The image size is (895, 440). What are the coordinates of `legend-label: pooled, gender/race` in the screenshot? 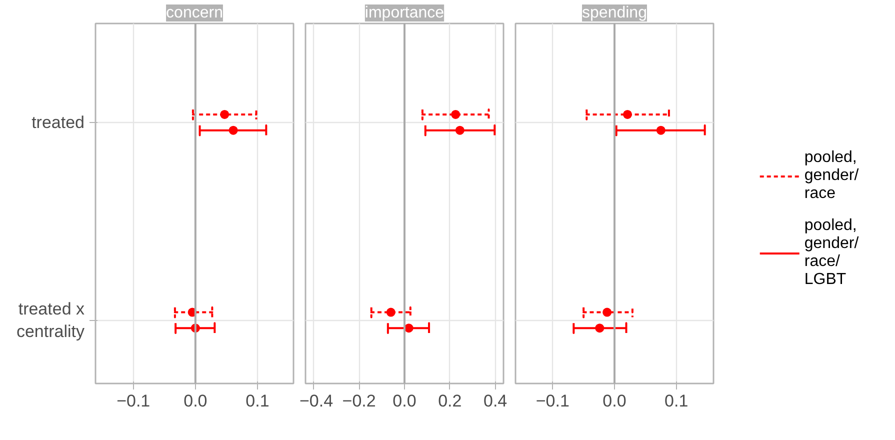 It's located at (831, 175).